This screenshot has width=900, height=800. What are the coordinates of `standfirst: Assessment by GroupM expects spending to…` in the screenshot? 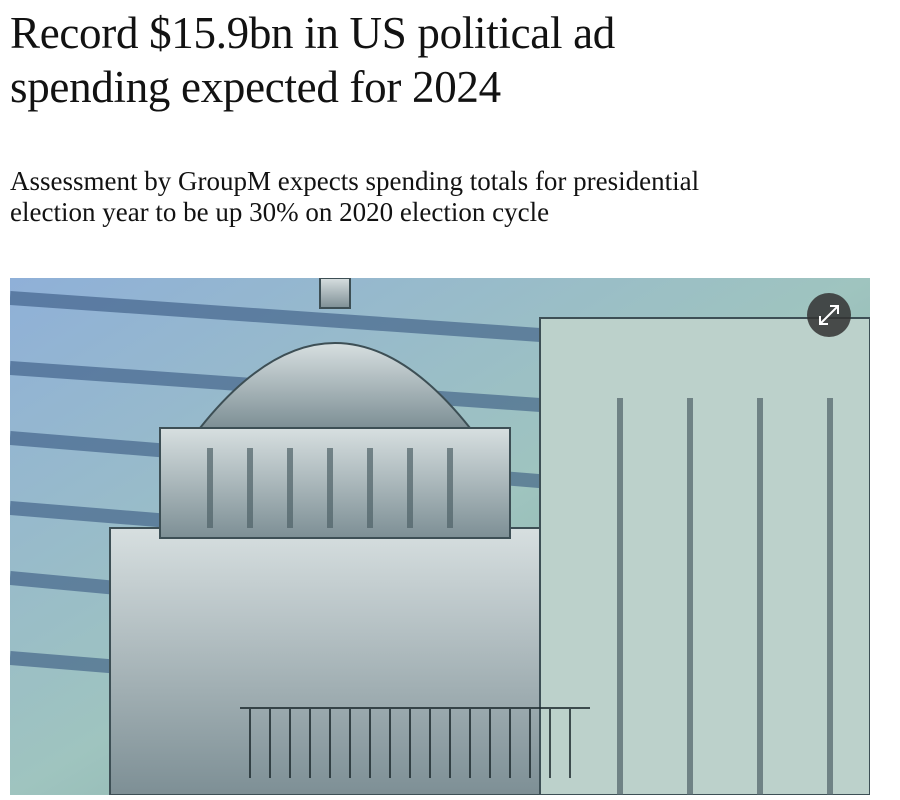 It's located at (355, 196).